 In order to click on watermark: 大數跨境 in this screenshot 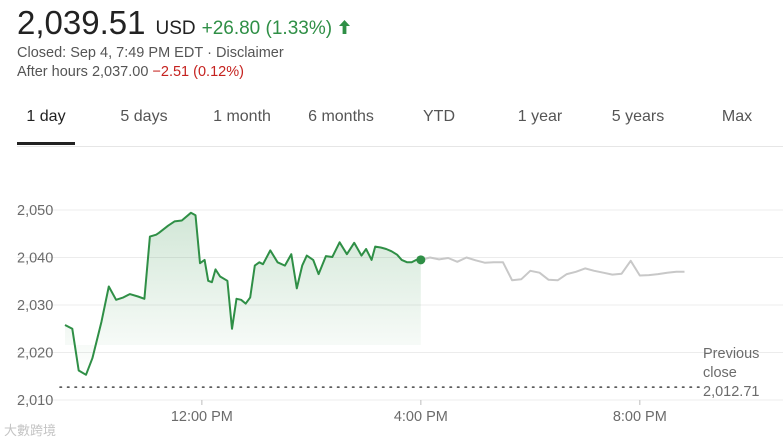, I will do `click(30, 430)`.